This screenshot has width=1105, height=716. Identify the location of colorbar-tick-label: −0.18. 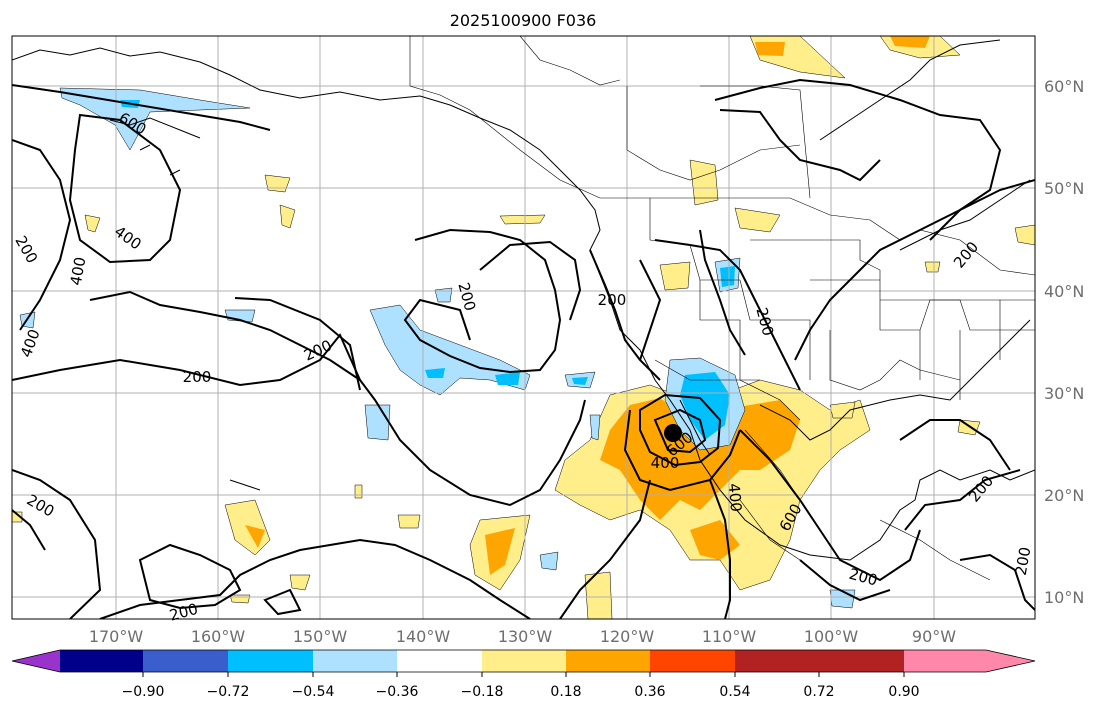
(482, 692).